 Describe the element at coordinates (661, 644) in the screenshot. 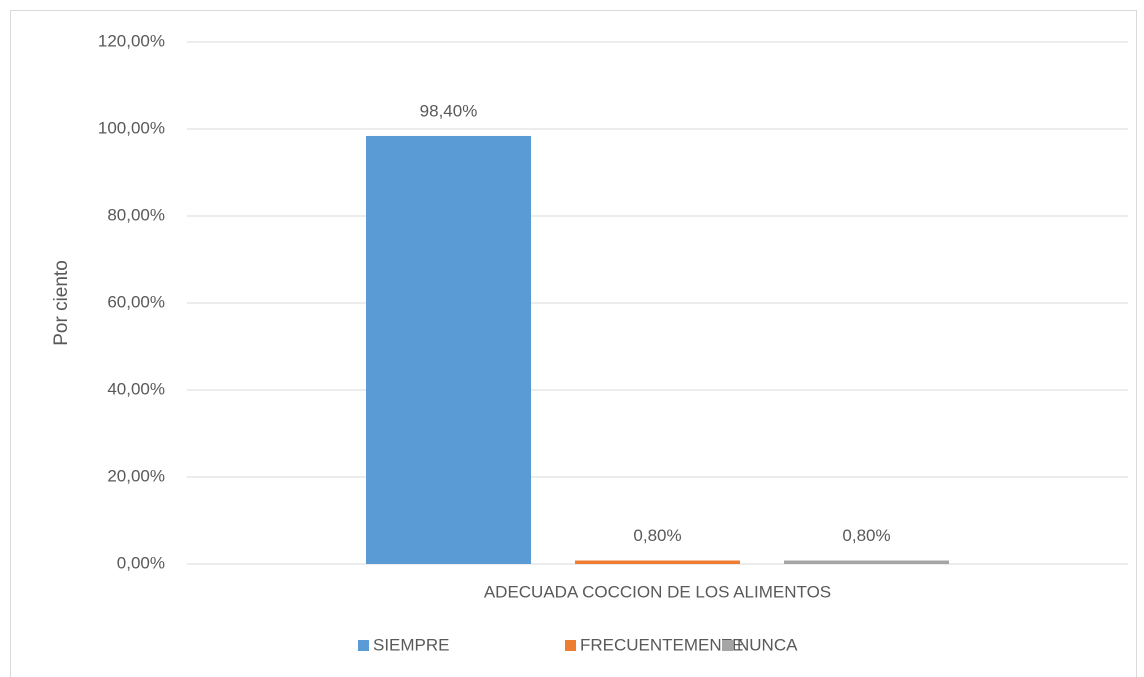

I see `legend-label: FRECUENTEMENTE` at that location.